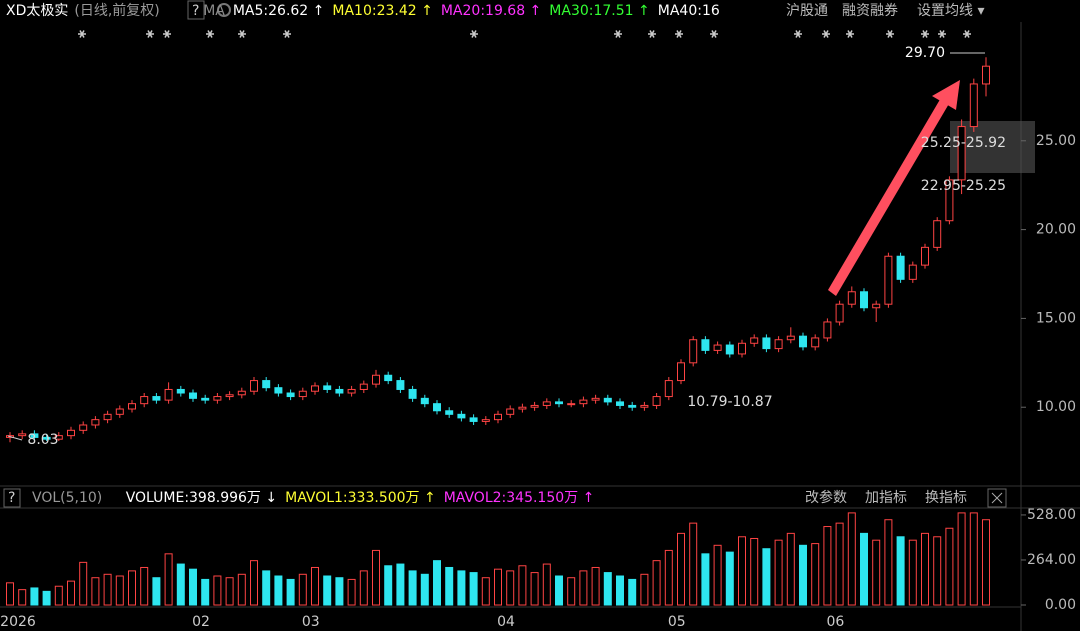 The width and height of the screenshot is (1080, 631). What do you see at coordinates (224, 10) in the screenshot?
I see `gear-icon` at bounding box center [224, 10].